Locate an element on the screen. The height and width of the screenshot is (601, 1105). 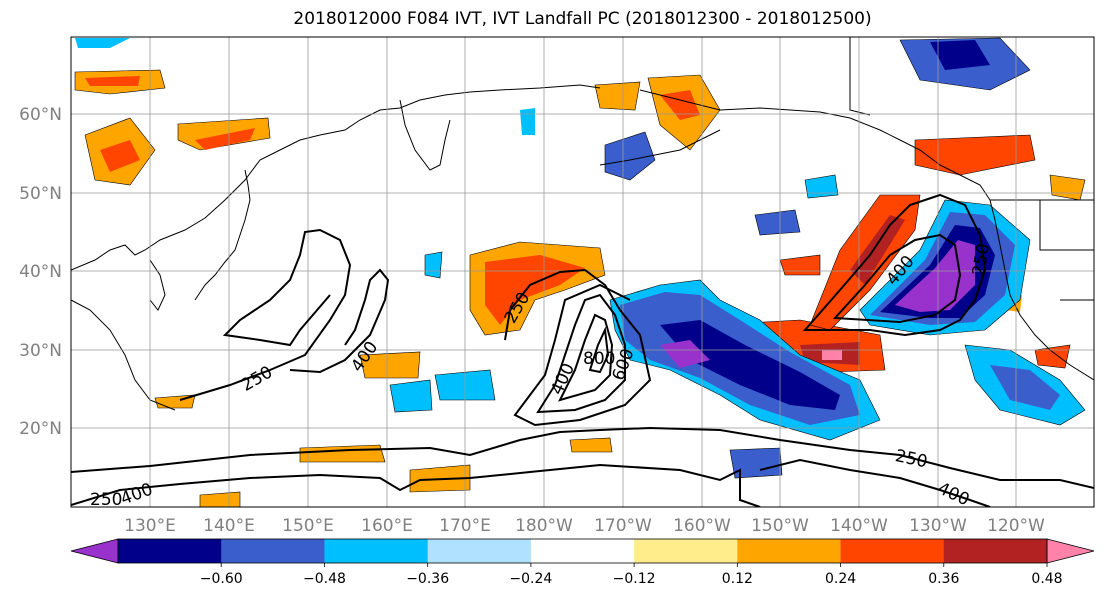
asia-coastline is located at coordinates (336, 177).